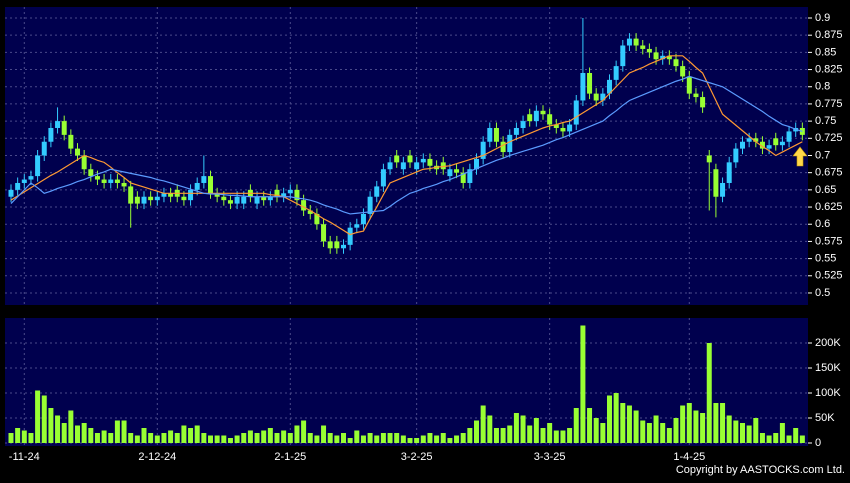 The height and width of the screenshot is (483, 850). What do you see at coordinates (822, 87) in the screenshot?
I see `y-tick-label: 0.8` at bounding box center [822, 87].